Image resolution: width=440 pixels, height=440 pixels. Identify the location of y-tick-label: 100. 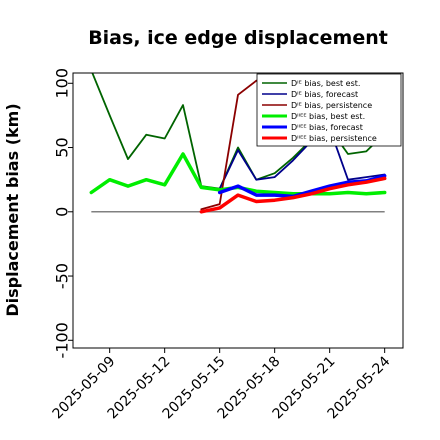
(62, 83).